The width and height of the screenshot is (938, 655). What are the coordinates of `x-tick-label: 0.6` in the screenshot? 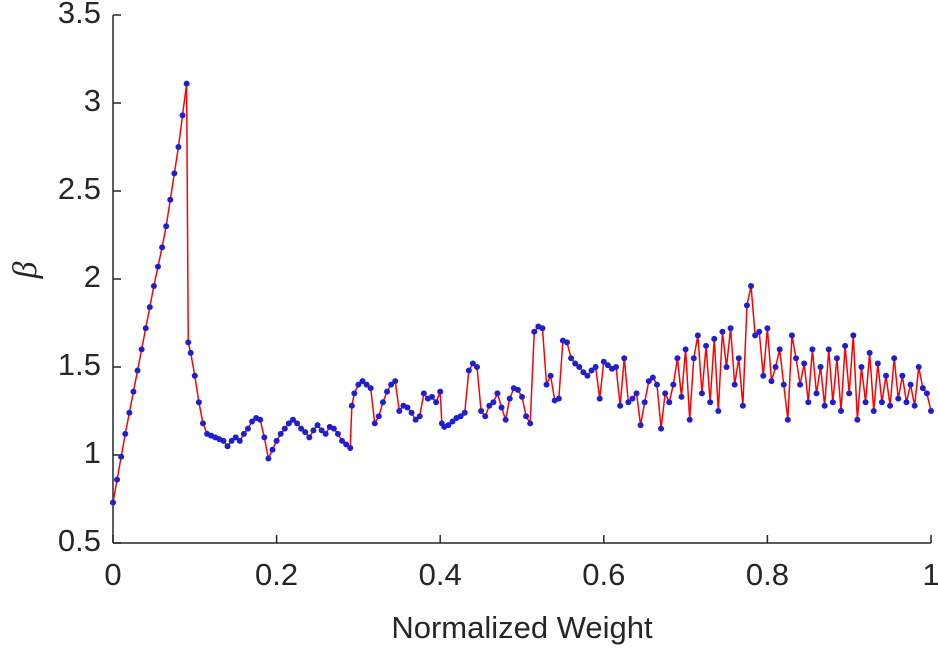 It's located at (603, 574).